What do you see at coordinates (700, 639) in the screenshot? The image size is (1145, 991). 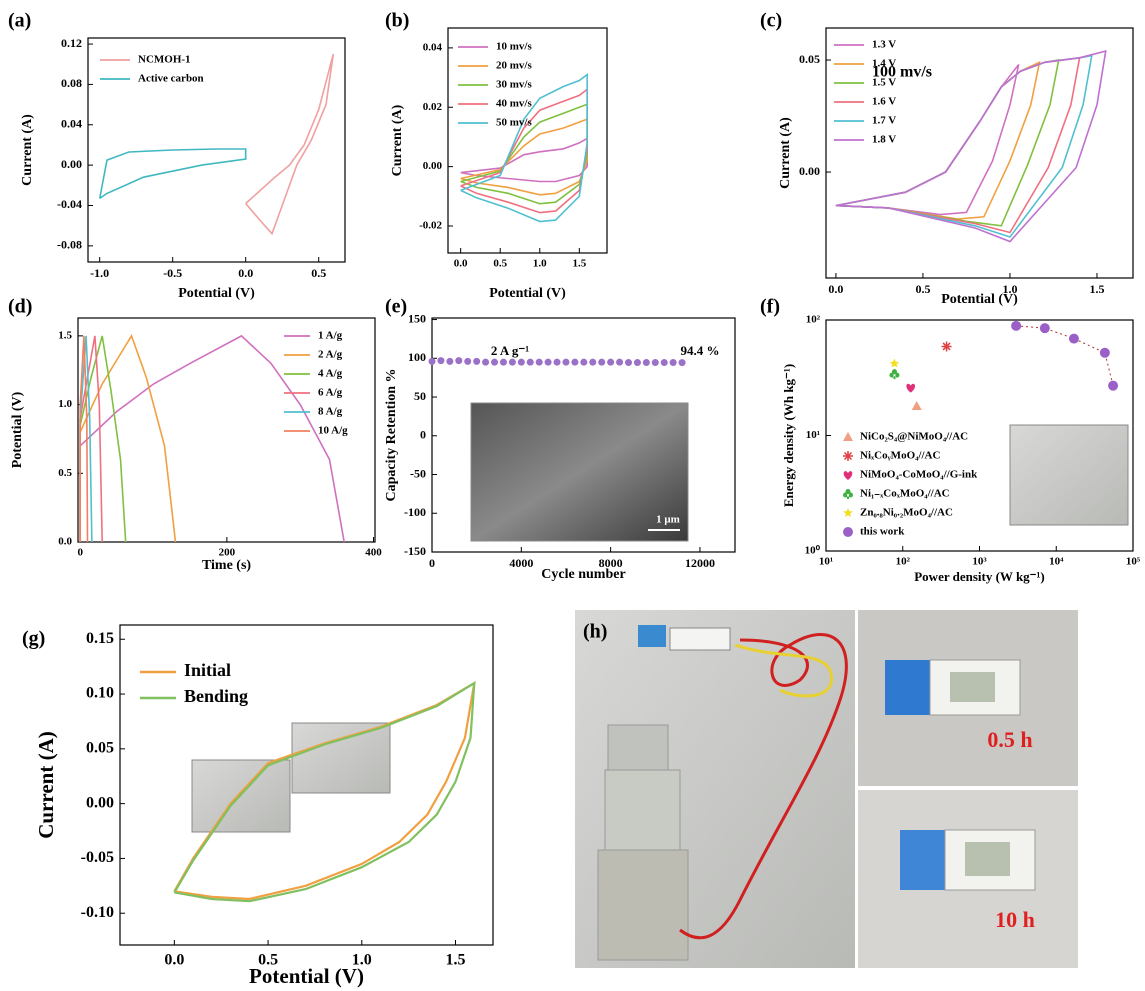 I see `clock` at bounding box center [700, 639].